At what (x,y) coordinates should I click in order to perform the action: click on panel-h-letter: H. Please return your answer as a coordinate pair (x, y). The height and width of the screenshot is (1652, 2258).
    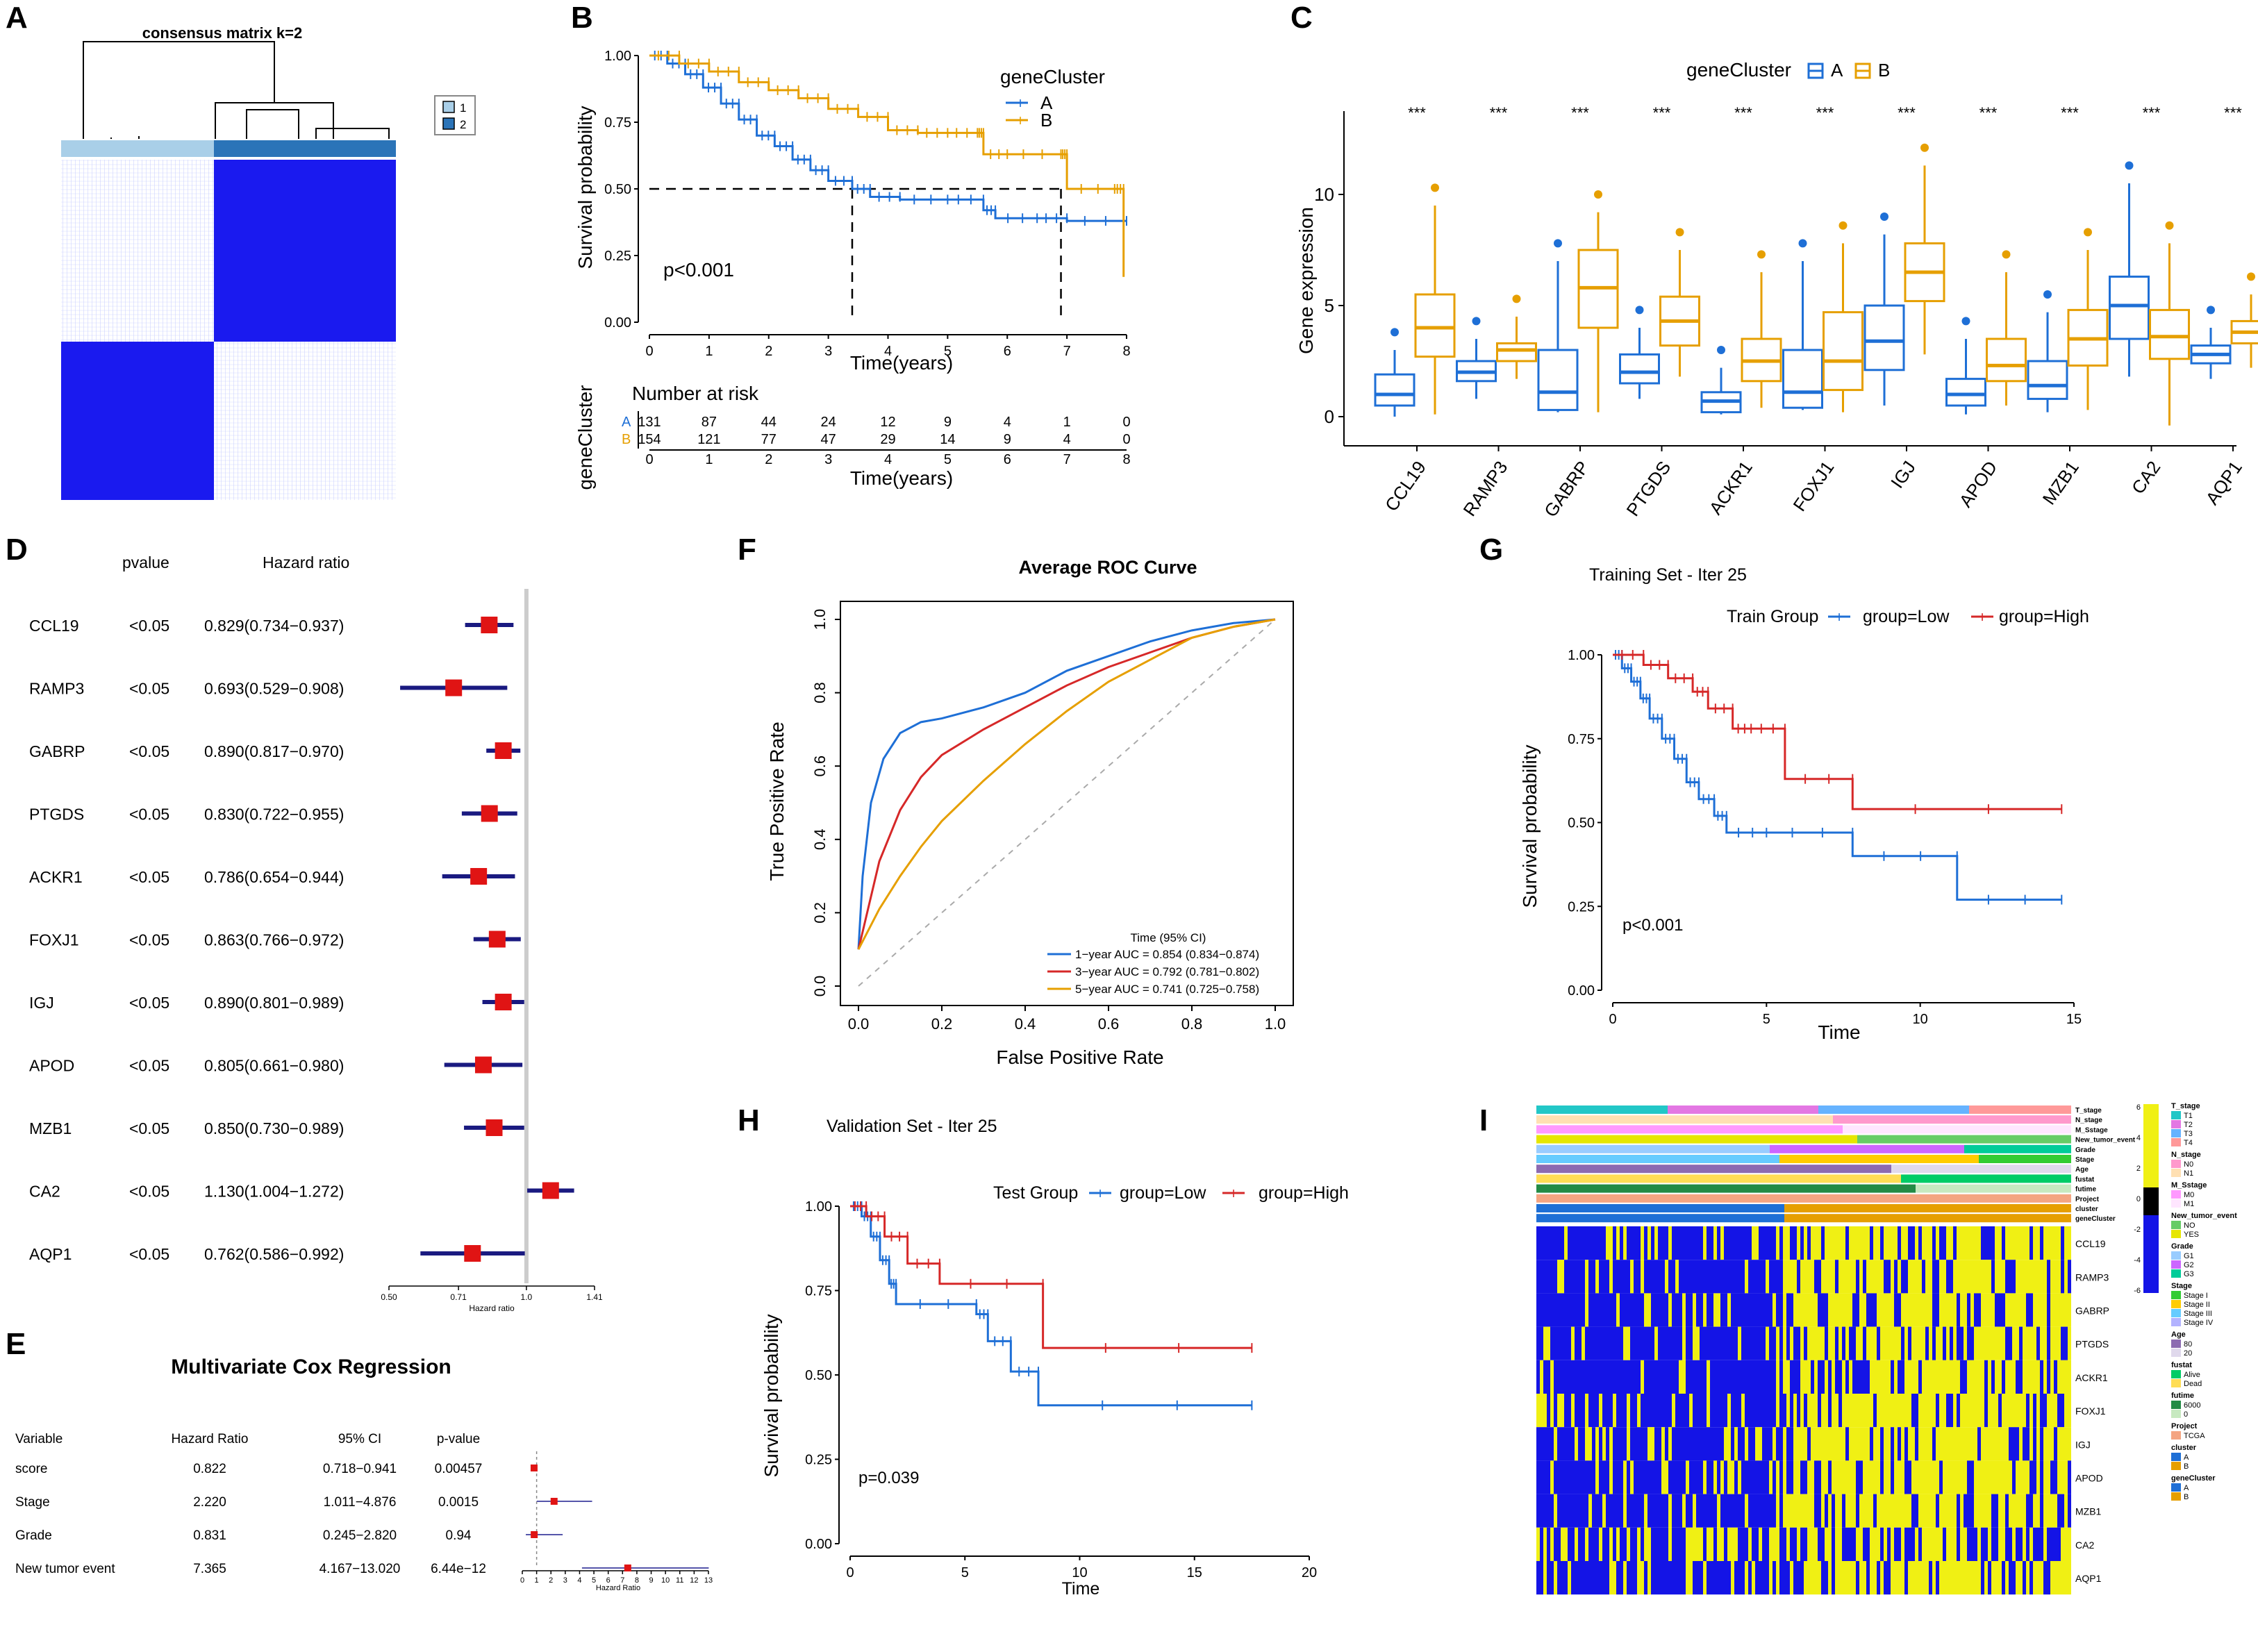
    Looking at the image, I should click on (749, 1120).